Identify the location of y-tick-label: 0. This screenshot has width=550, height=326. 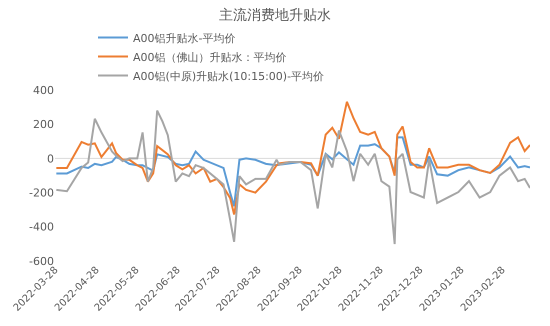
(50, 159).